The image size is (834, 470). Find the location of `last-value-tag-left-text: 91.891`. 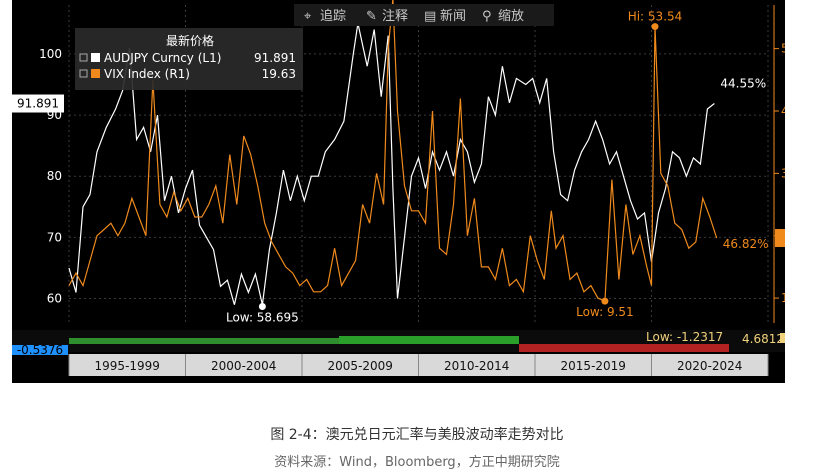

last-value-tag-left-text: 91.891 is located at coordinates (38, 104).